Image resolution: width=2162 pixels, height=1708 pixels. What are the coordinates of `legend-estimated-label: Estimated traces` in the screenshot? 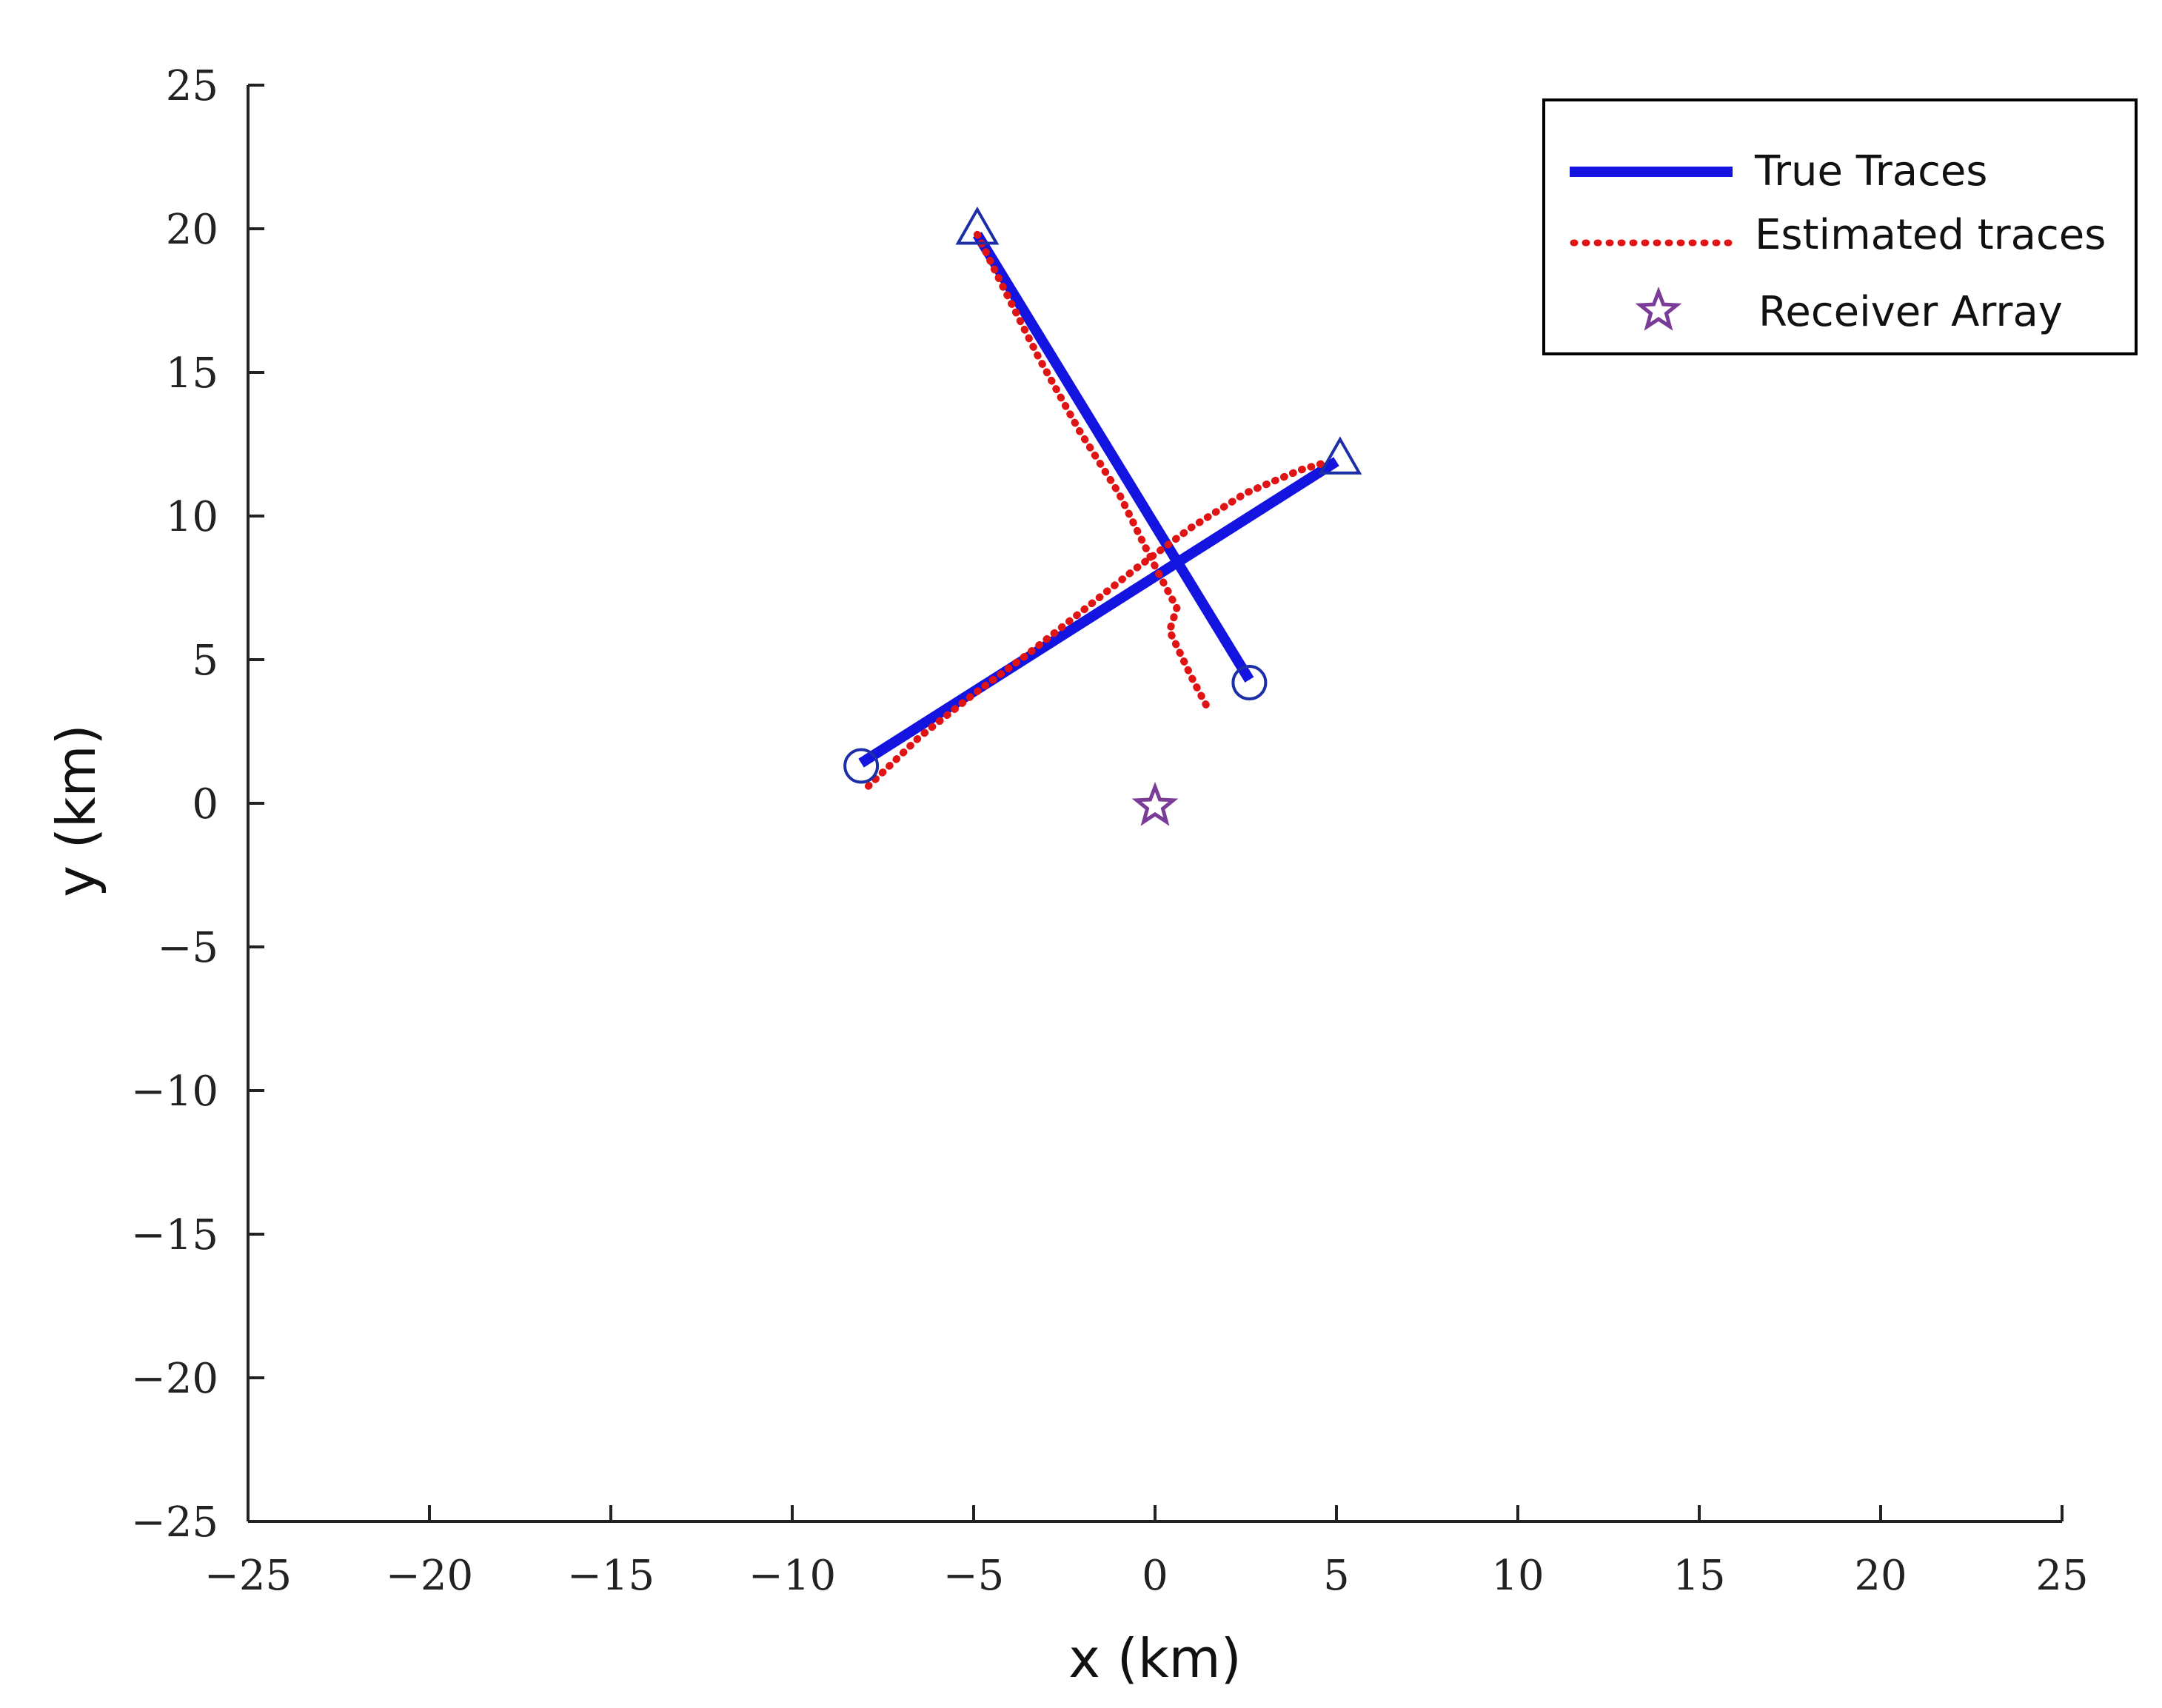 It's located at (1930, 235).